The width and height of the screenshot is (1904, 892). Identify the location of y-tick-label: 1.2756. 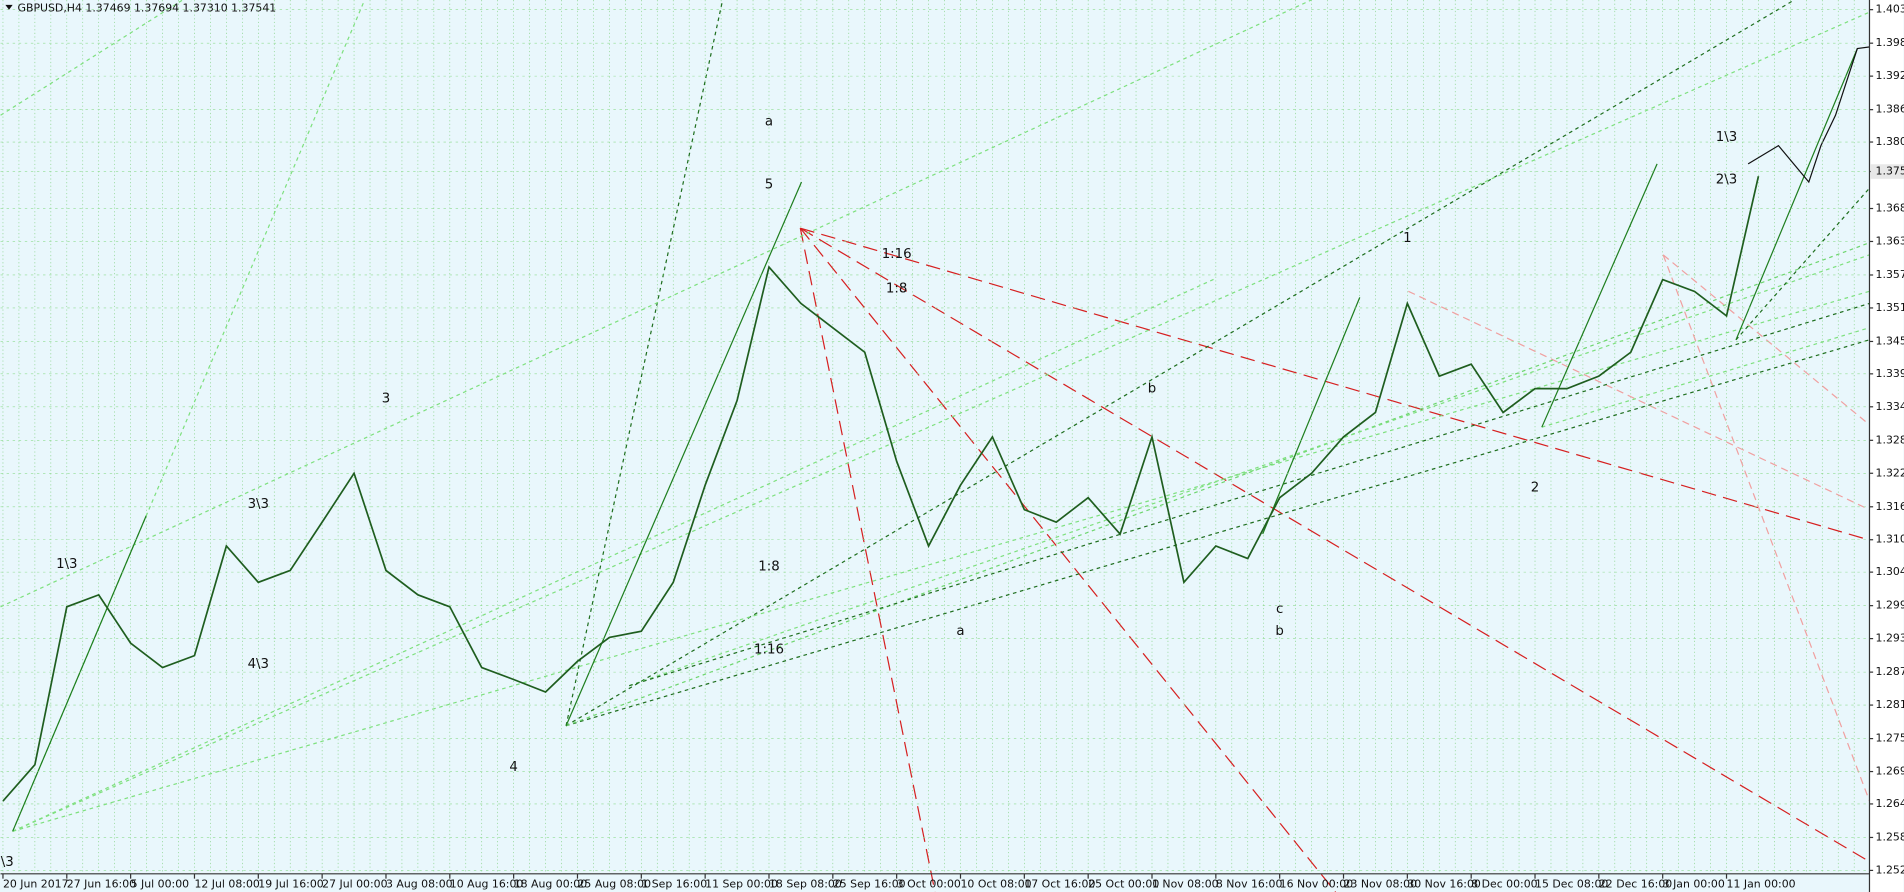
(1890, 738).